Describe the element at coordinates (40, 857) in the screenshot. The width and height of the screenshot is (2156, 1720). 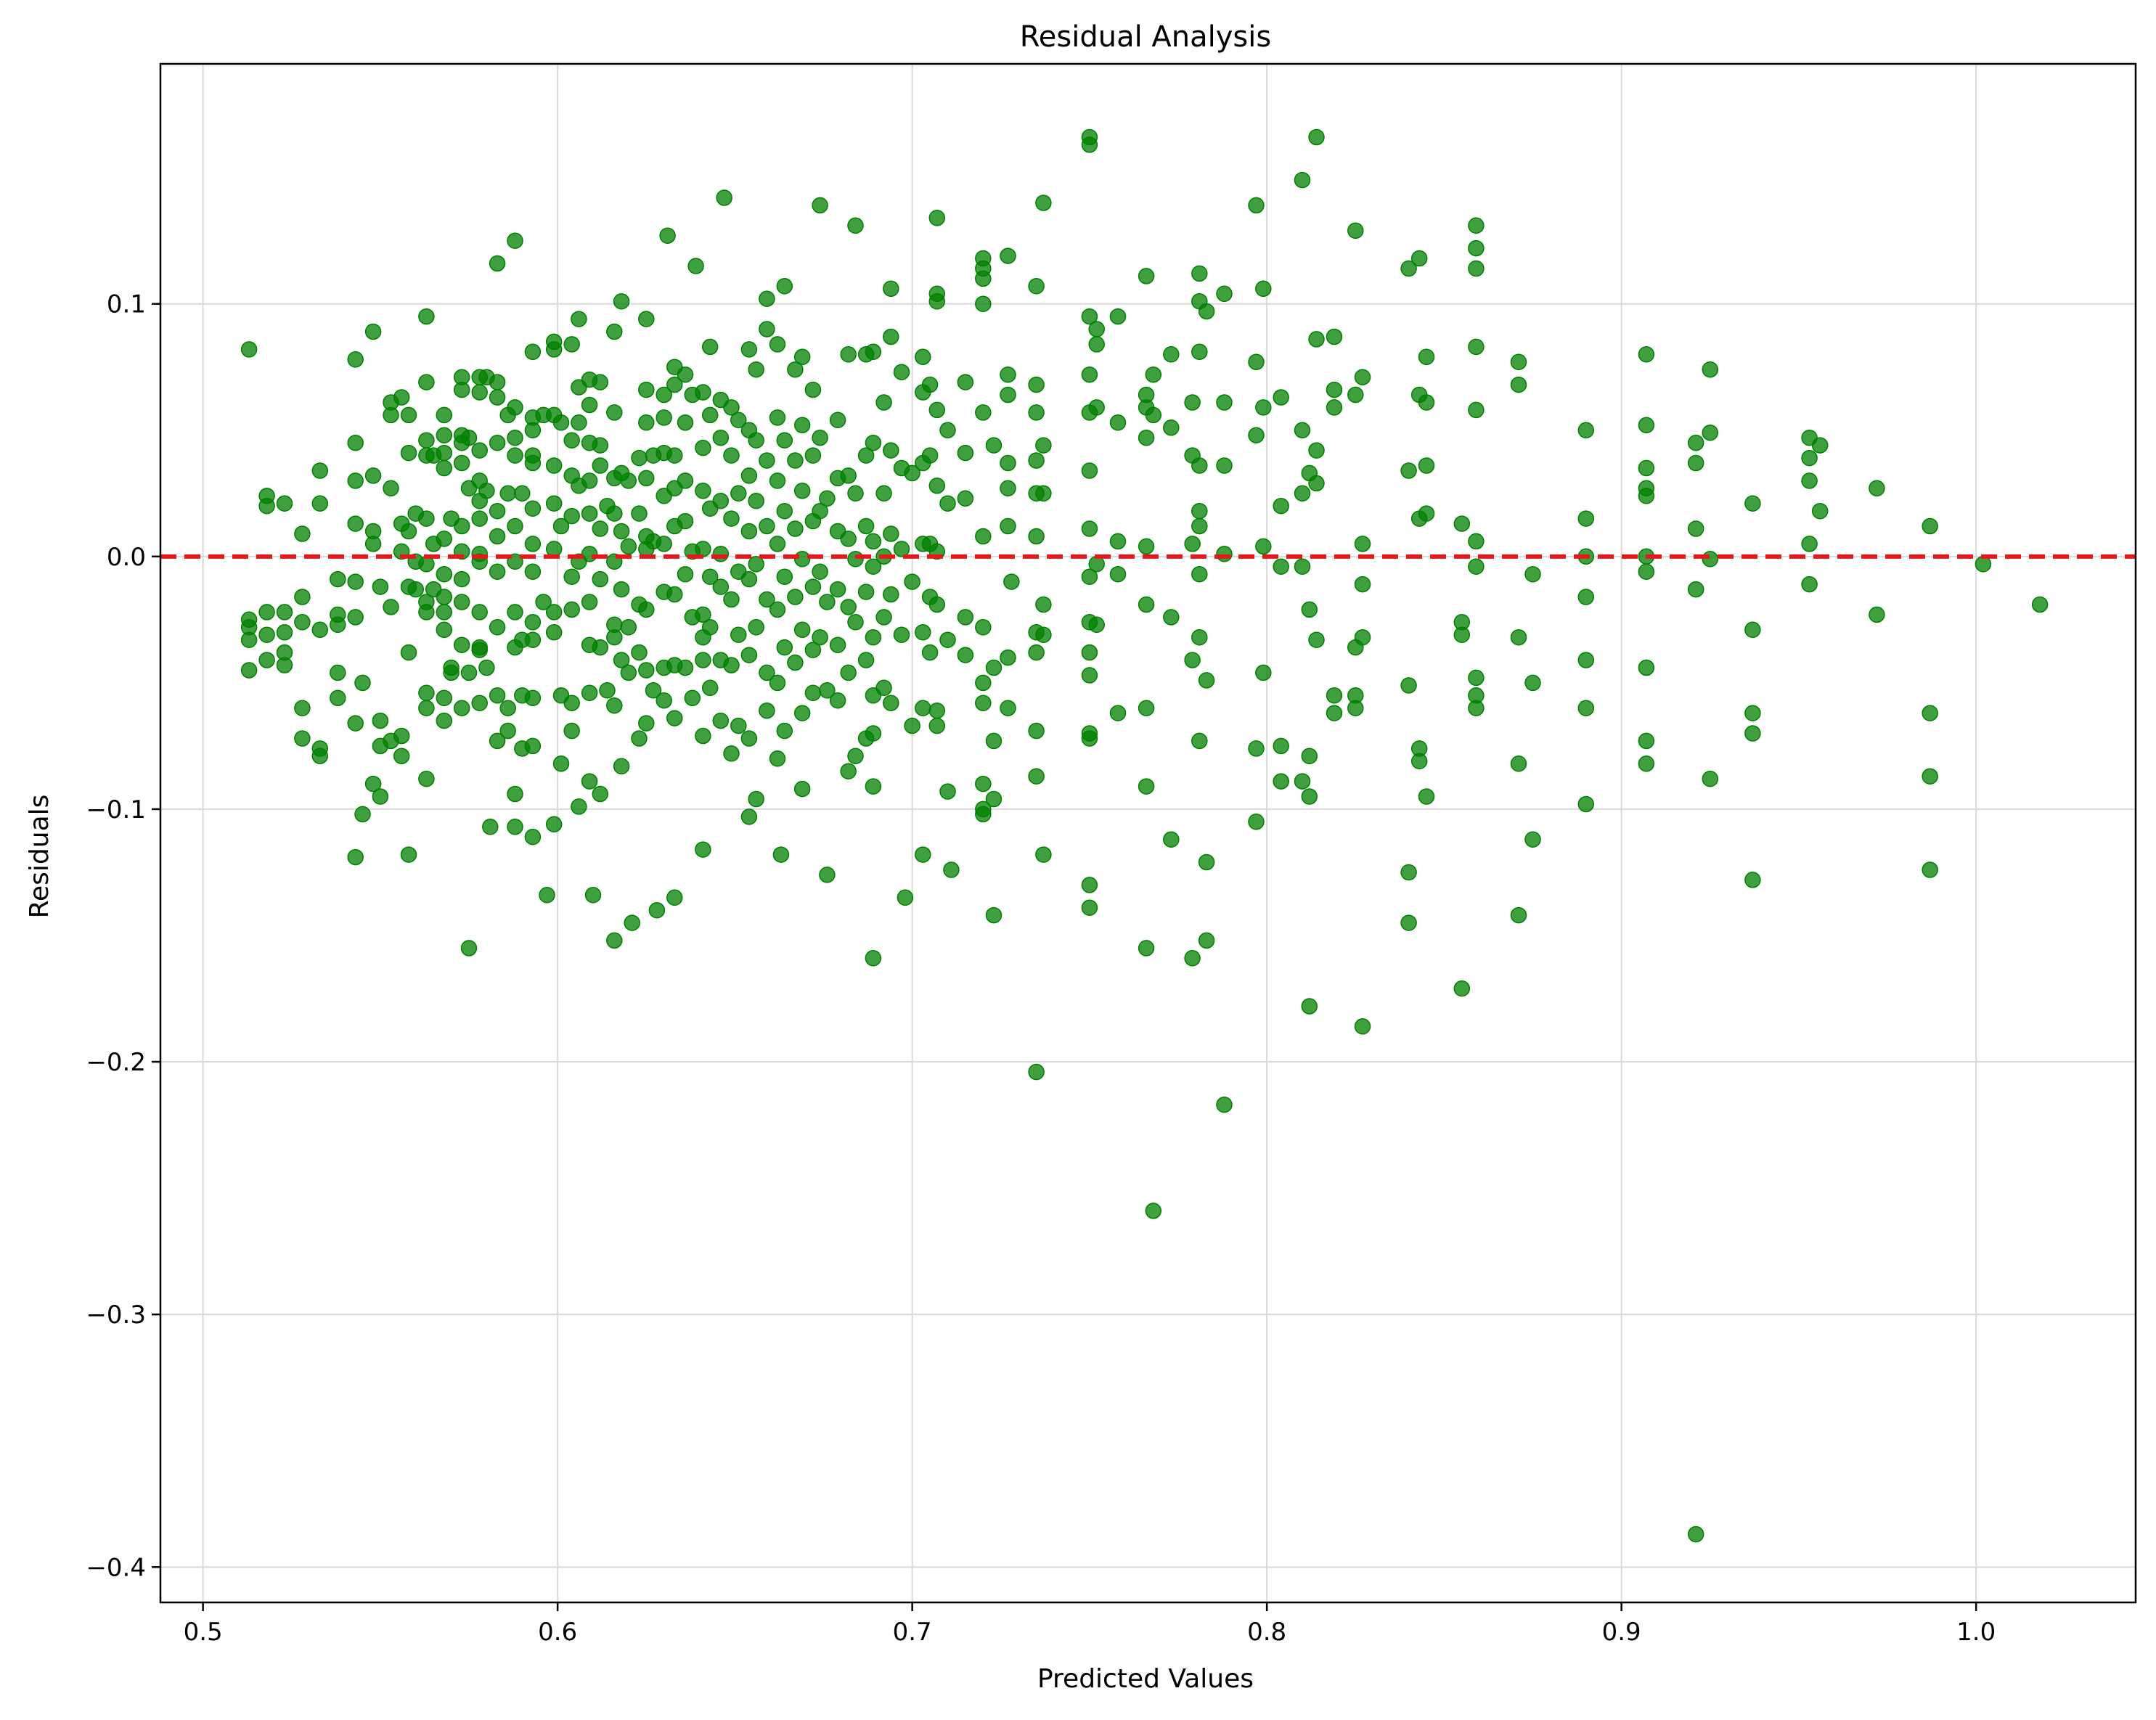
I see `y-axis-label: Residuals` at that location.